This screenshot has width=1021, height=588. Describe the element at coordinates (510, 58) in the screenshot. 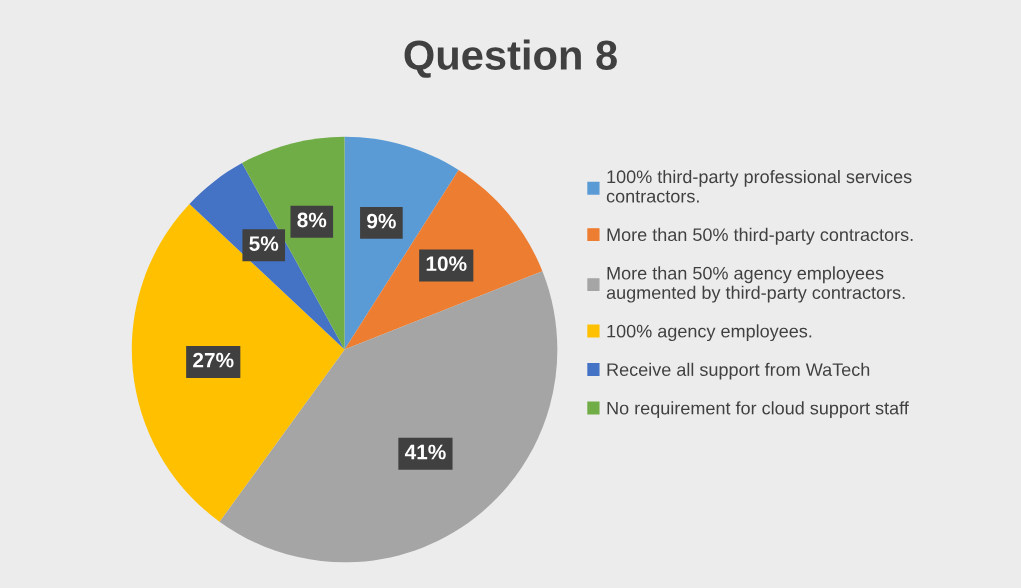

I see `chart-title: Question 8` at that location.